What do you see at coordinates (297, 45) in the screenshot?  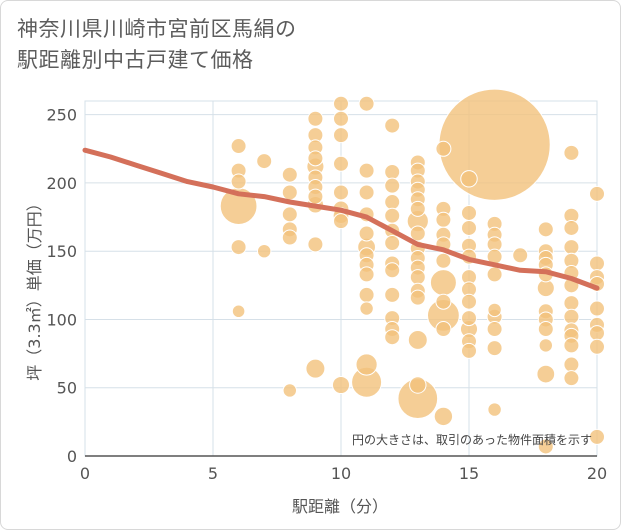 I see `chart-title: 神奈川県川崎市宮前区馬絹の 駅距離別中古戸建て価格` at bounding box center [297, 45].